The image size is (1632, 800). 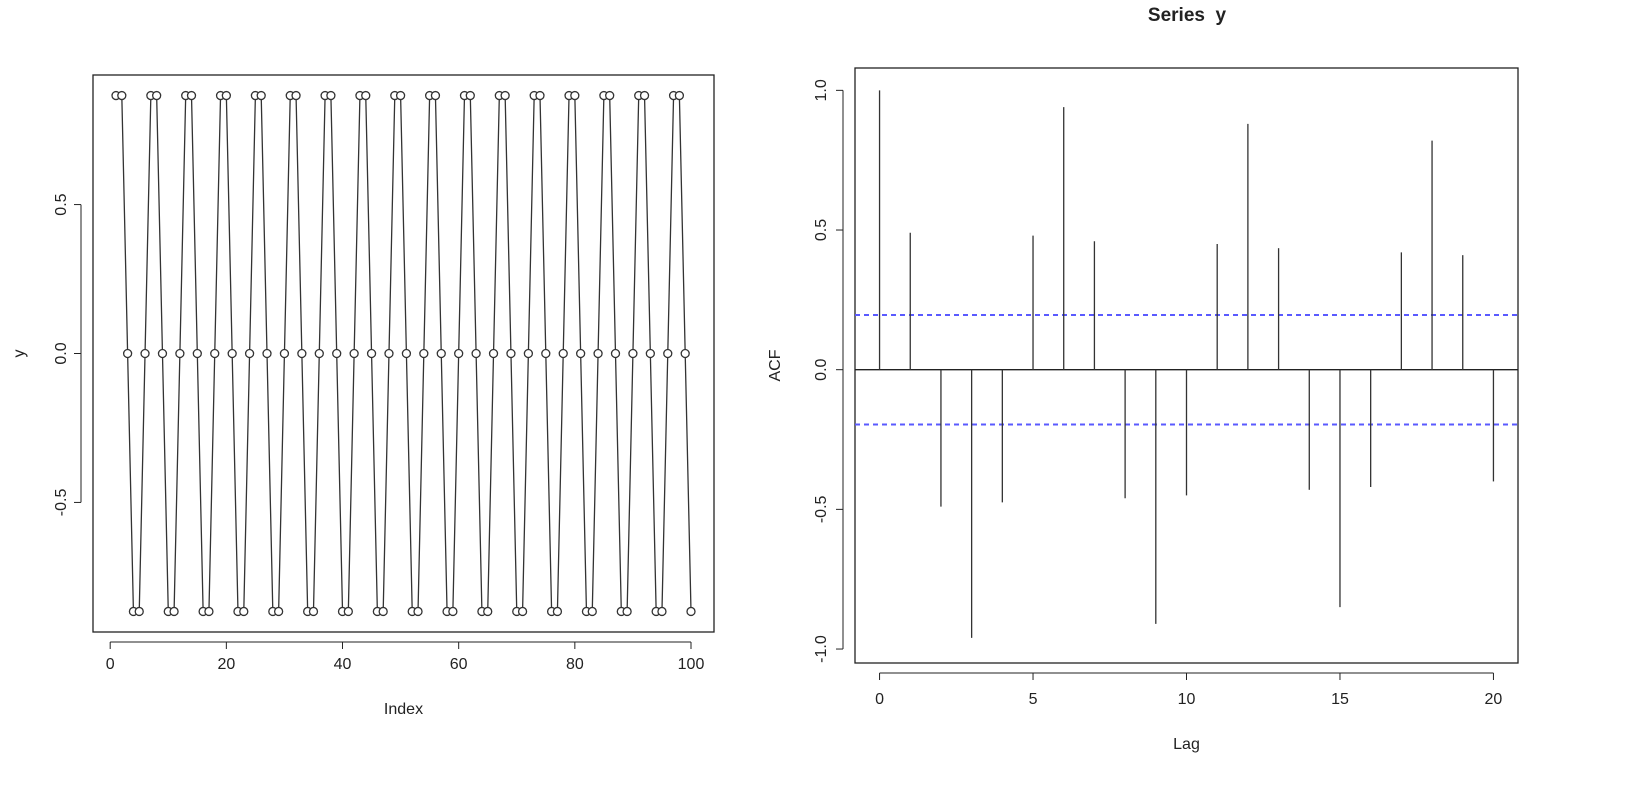 I want to click on chart-title: Series y, so click(x=1187, y=15).